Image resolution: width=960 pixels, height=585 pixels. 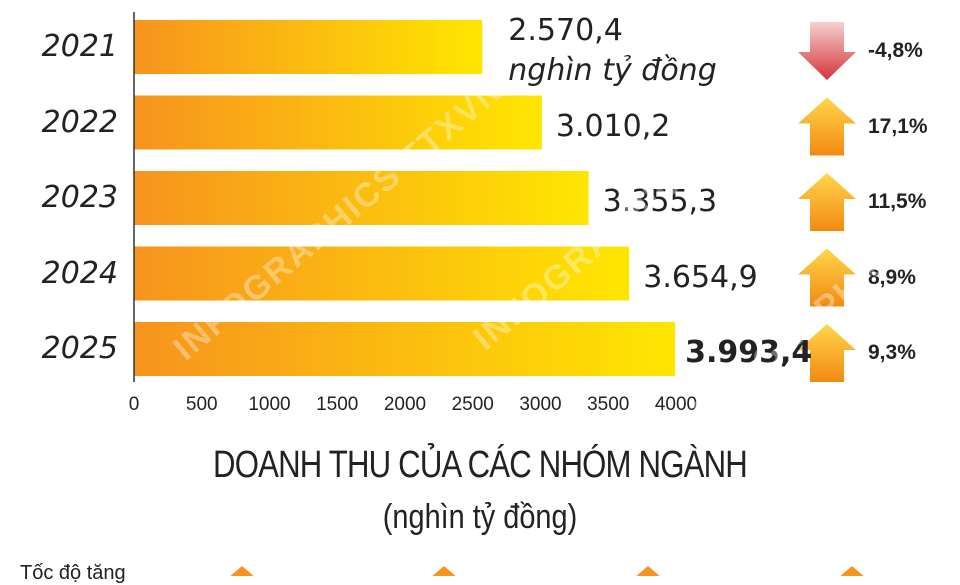 What do you see at coordinates (308, 47) in the screenshot?
I see `bar-2021` at bounding box center [308, 47].